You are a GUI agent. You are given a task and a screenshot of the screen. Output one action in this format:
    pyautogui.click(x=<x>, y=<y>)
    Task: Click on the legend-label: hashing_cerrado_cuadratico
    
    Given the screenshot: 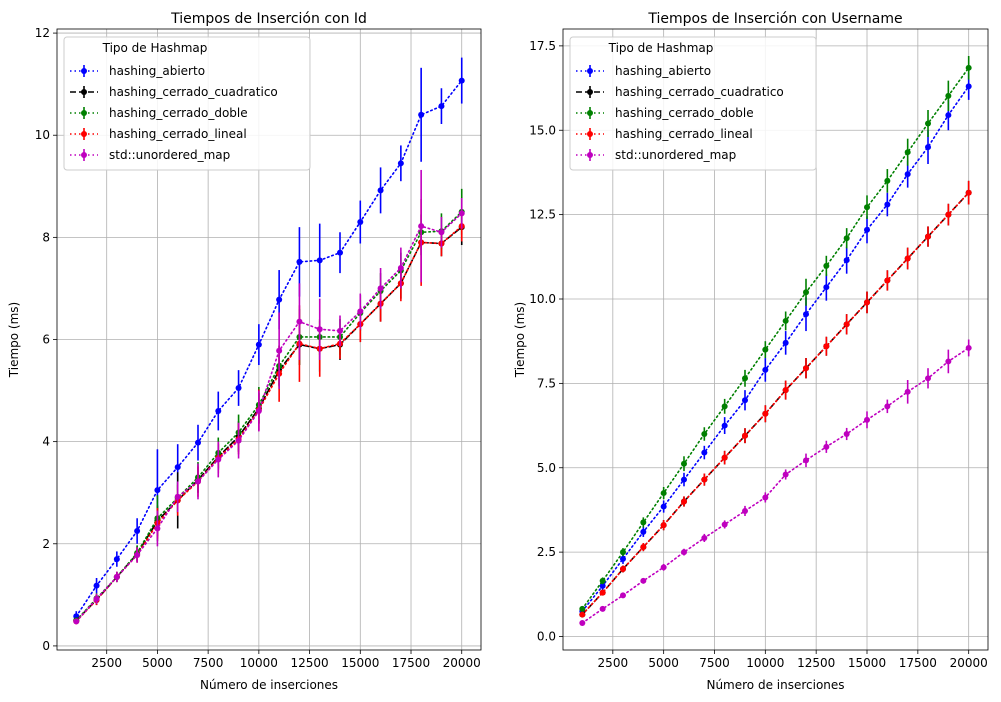 What is the action you would take?
    pyautogui.click(x=699, y=92)
    